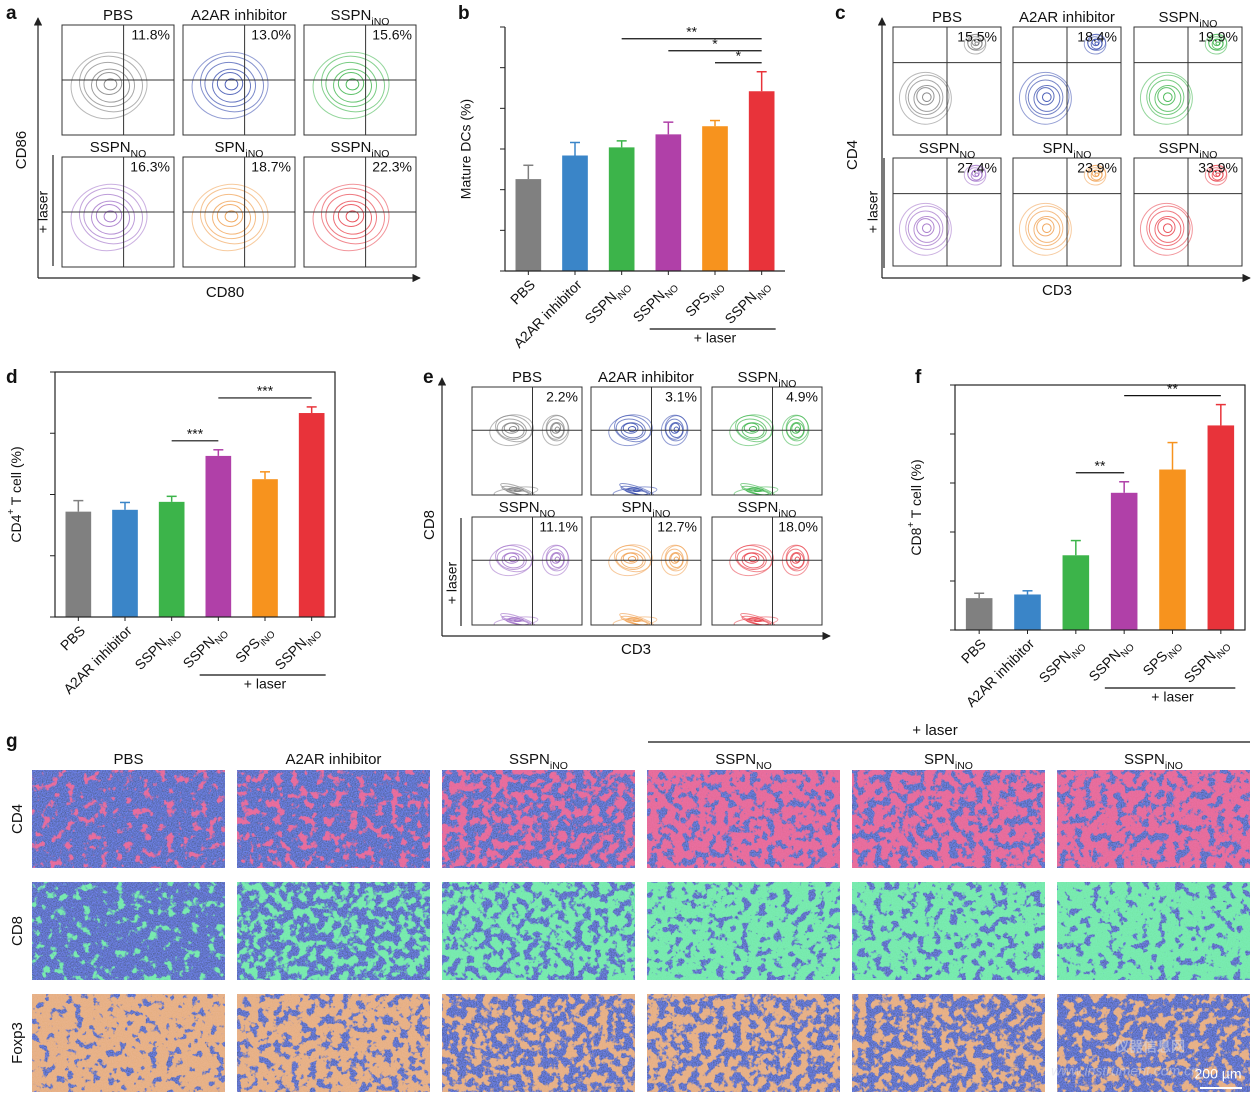 The image size is (1256, 1100). Describe the element at coordinates (798, 527) in the screenshot. I see `percent-label: 18.0%` at that location.